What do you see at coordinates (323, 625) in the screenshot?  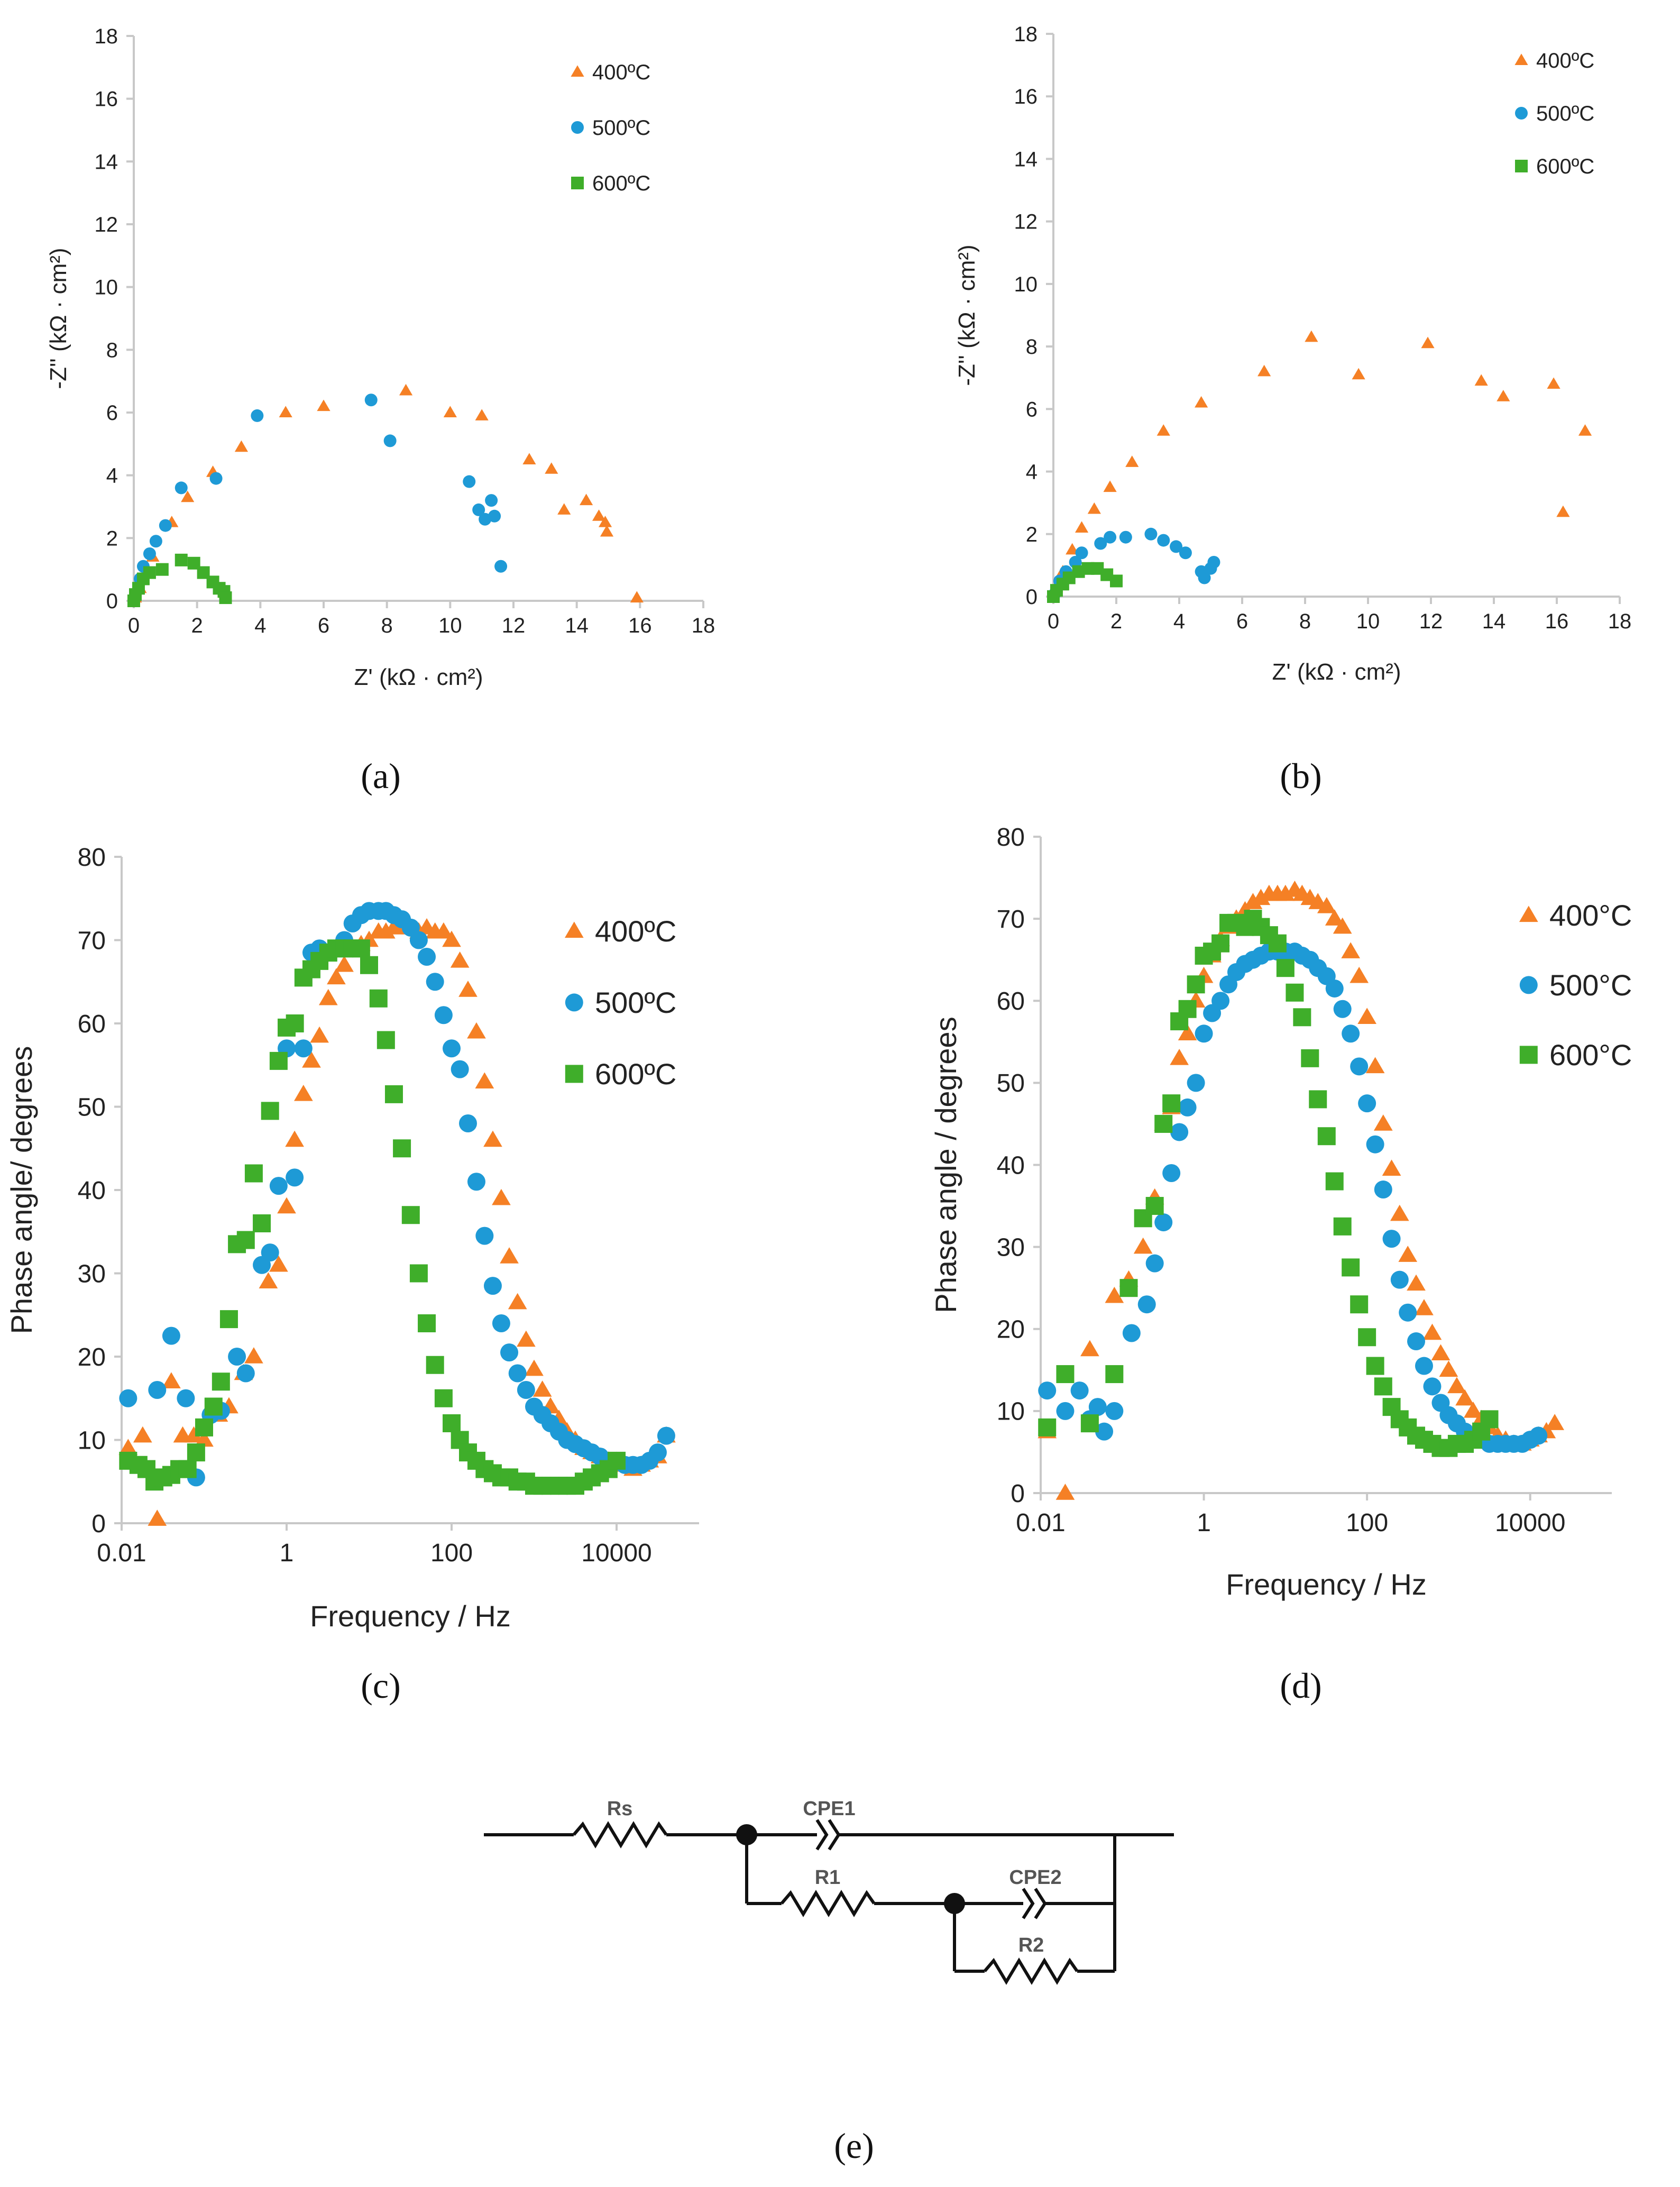 I see `x-tick-label: 6` at bounding box center [323, 625].